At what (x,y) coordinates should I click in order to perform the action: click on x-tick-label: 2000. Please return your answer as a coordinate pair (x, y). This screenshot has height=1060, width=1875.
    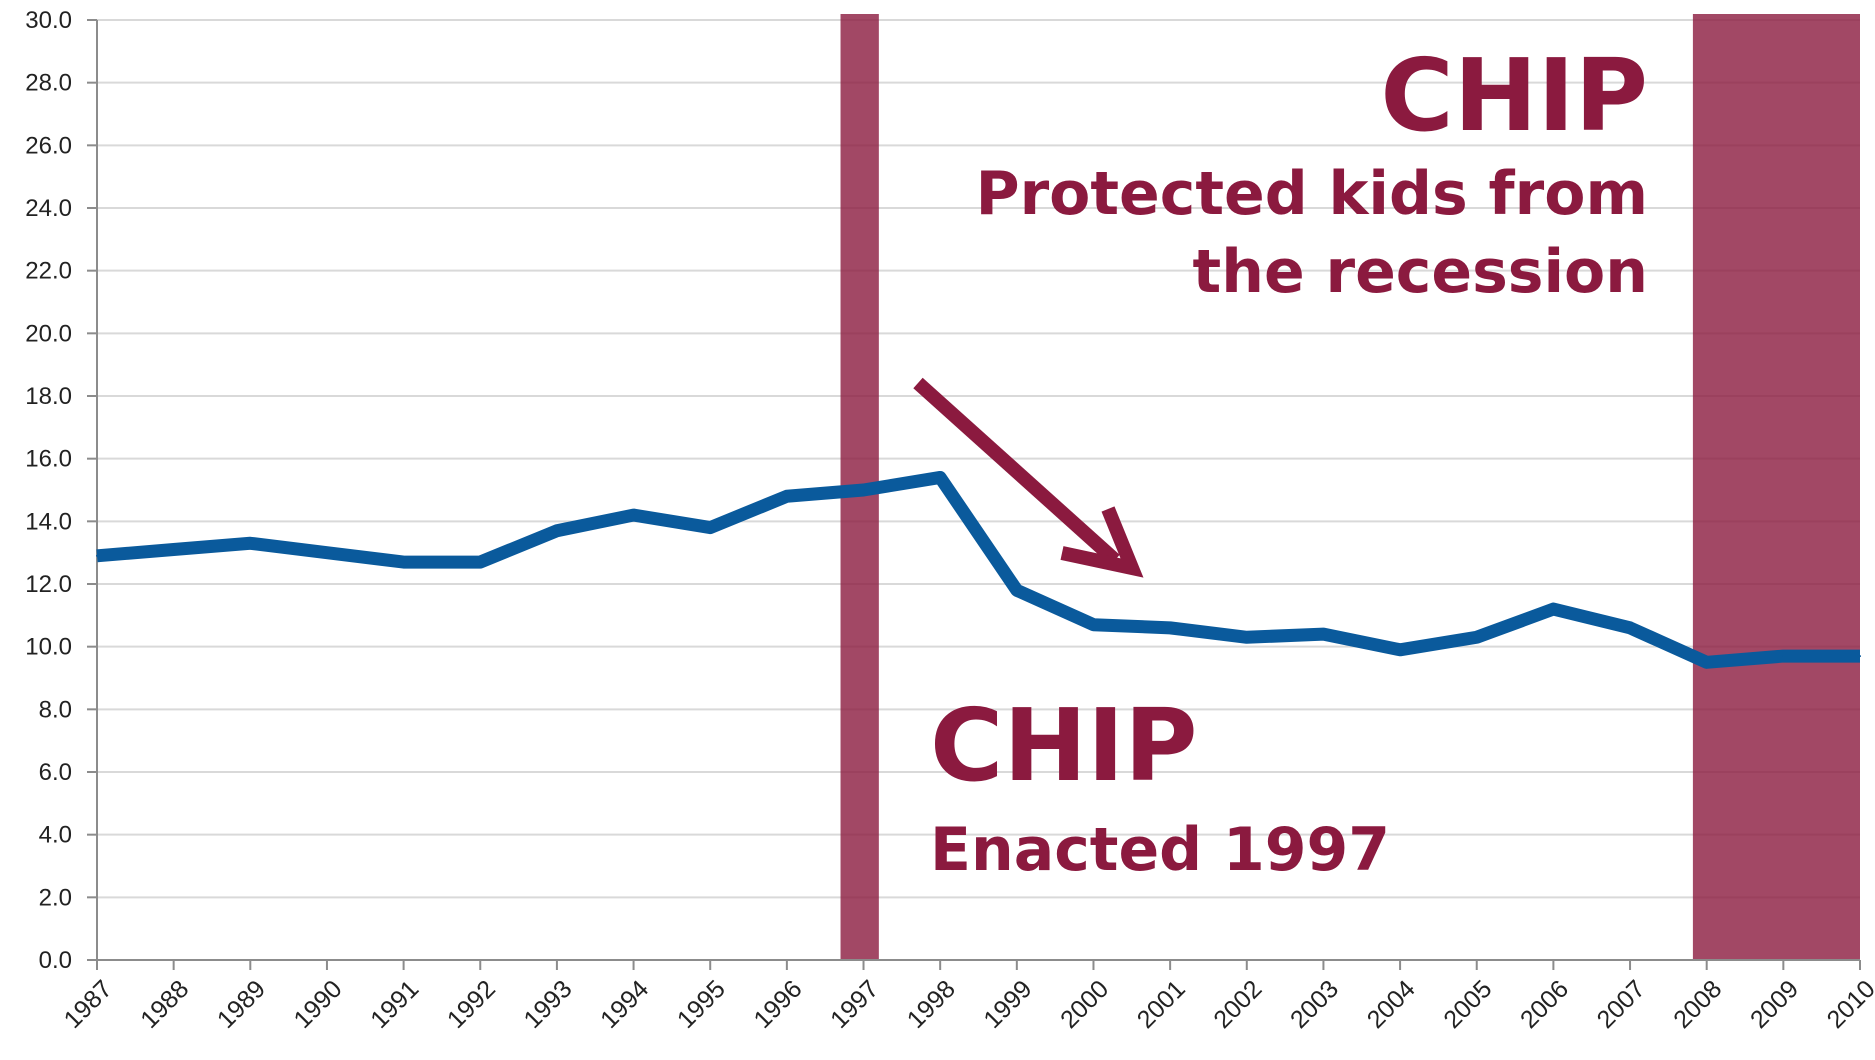
    Looking at the image, I should click on (1084, 1004).